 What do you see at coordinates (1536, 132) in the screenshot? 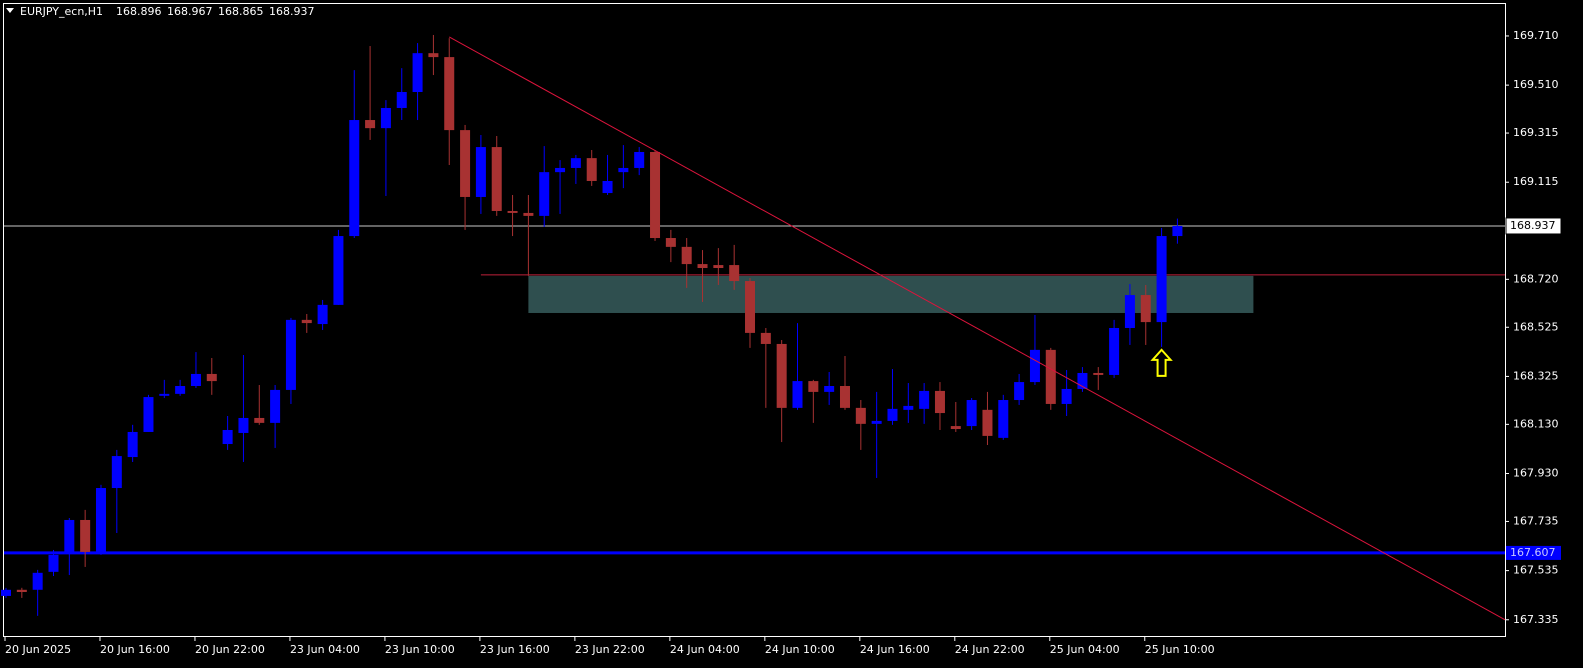
I see `y-tick-label: 169.315` at bounding box center [1536, 132].